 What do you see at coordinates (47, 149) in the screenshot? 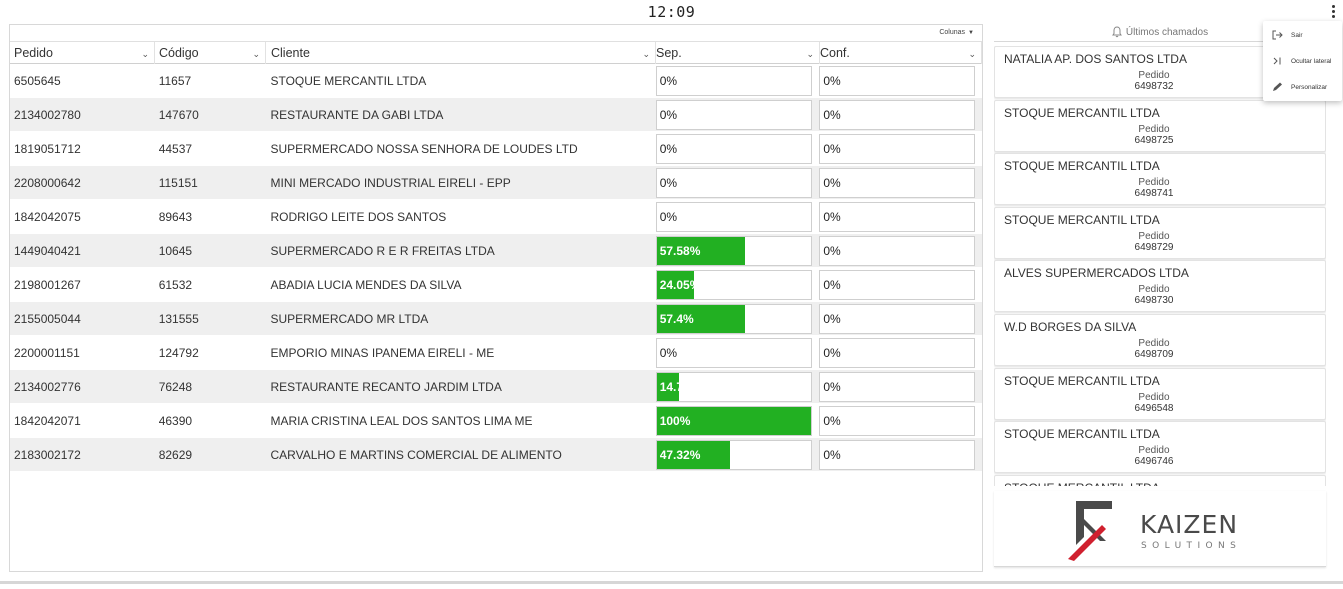
I see `cell-pedido: 1819051712` at bounding box center [47, 149].